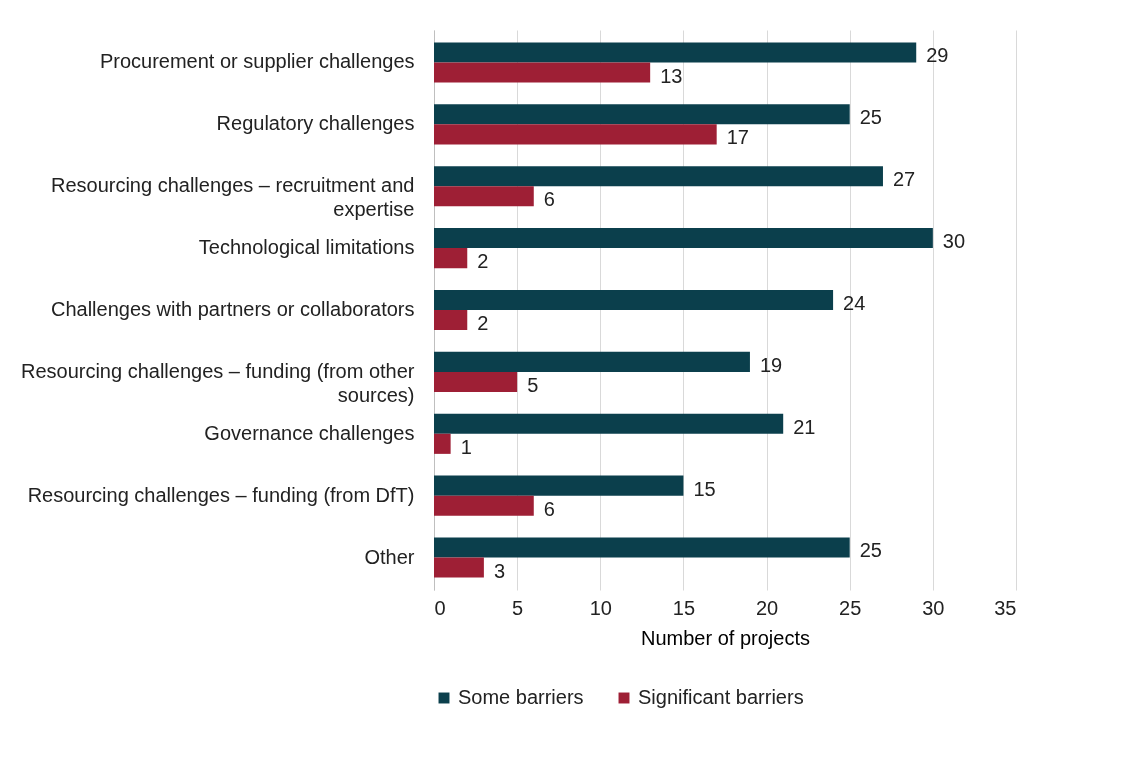  Describe the element at coordinates (767, 607) in the screenshot. I see `x-tick-label: 20` at that location.